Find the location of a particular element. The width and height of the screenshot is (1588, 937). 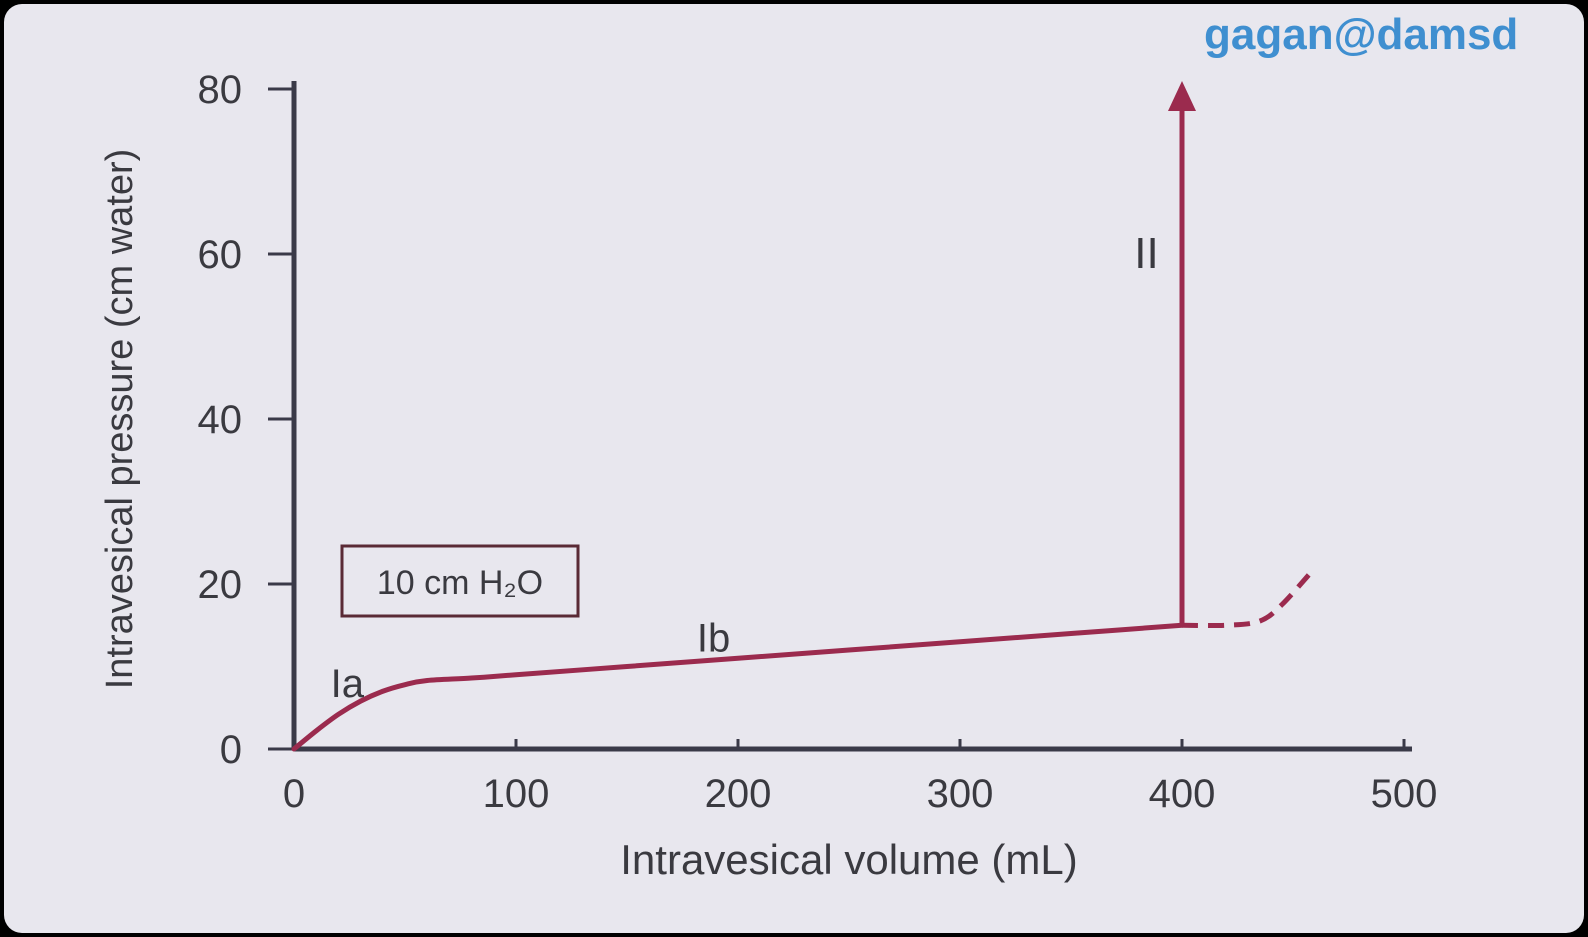

x-tick-label: 300 is located at coordinates (960, 794).